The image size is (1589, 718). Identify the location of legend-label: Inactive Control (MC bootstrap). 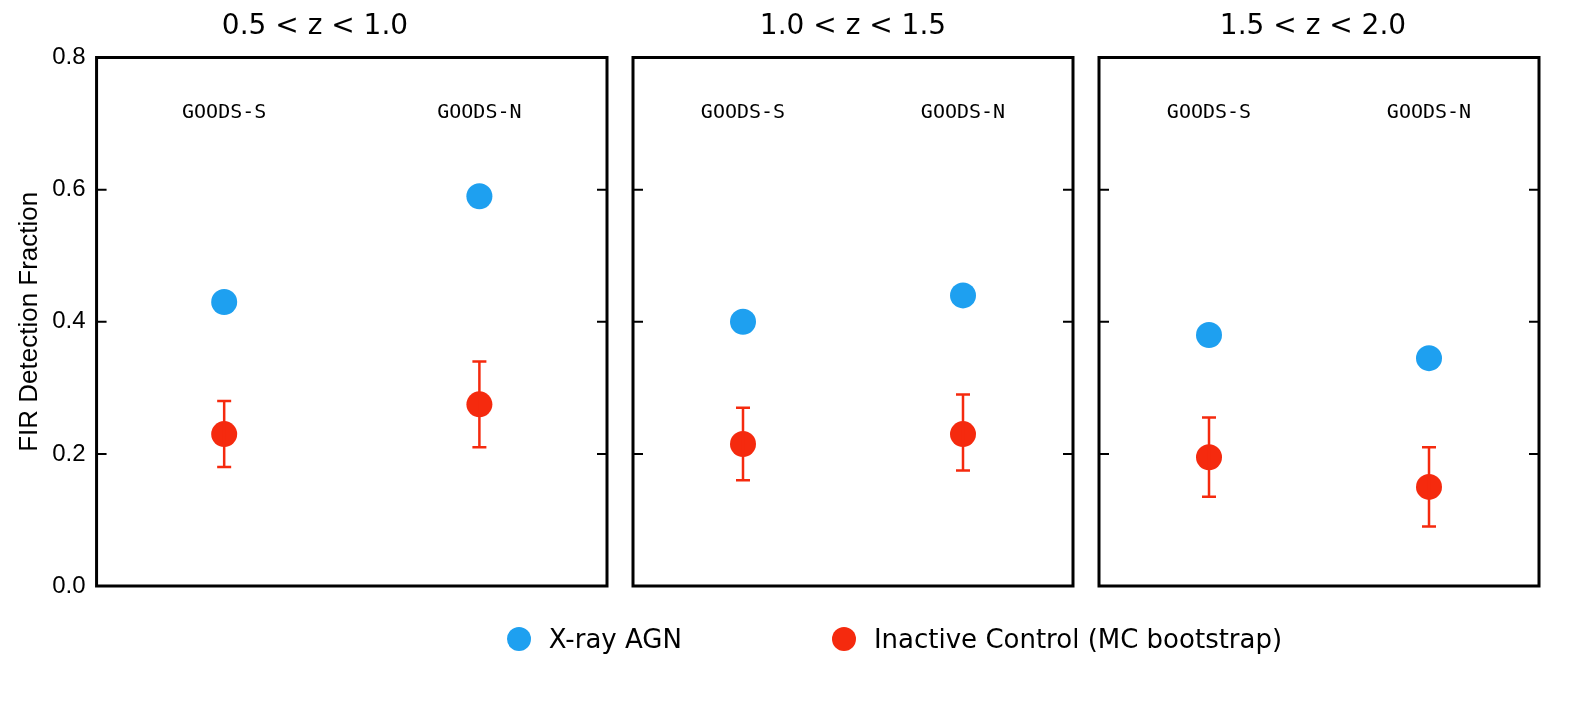
(1078, 639).